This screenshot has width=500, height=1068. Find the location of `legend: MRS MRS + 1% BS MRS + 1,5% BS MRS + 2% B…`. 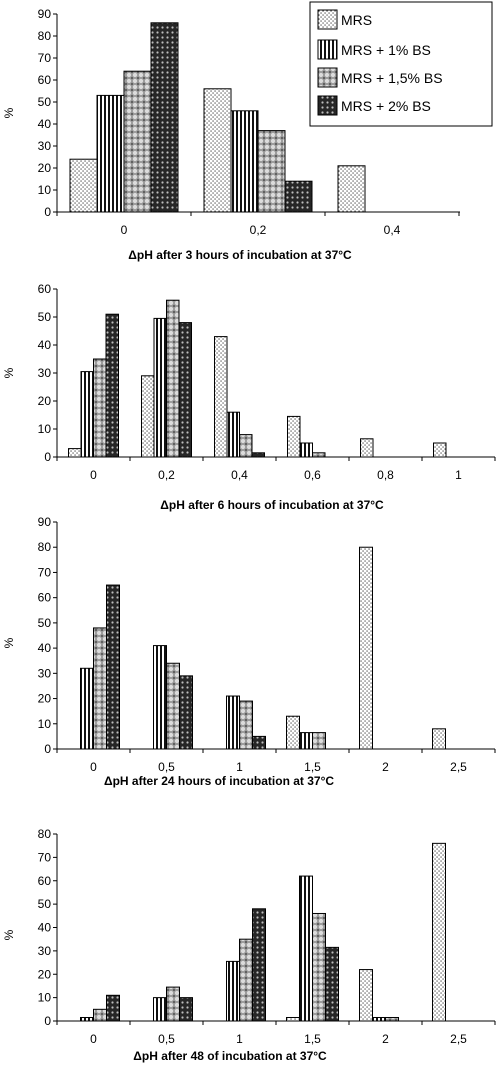

legend: MRS MRS + 1% BS MRS + 1,5% BS MRS + 2% B… is located at coordinates (401, 64).